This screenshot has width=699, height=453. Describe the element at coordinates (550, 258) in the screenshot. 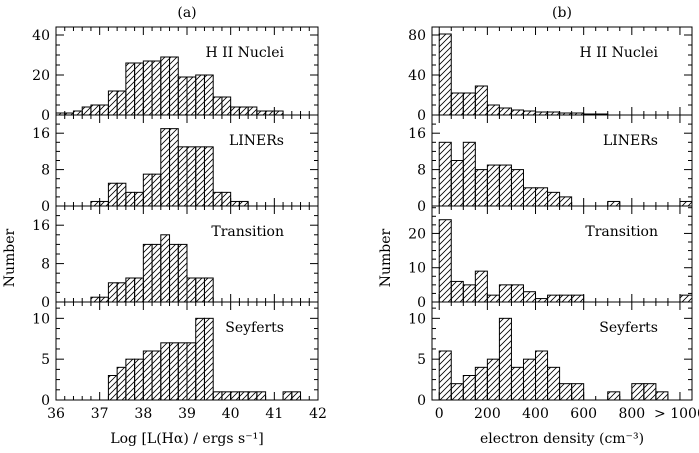

I see `subplot-b-transition: 0 10 20 Transition` at that location.